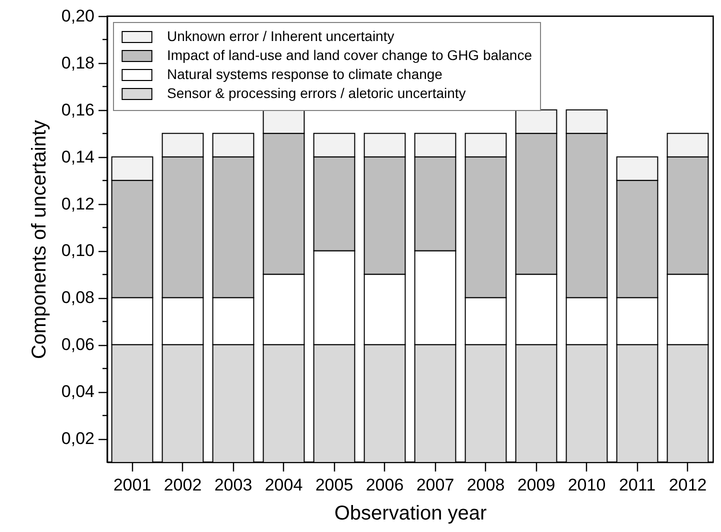 The image size is (721, 532). What do you see at coordinates (435, 485) in the screenshot?
I see `x-tick-label: 2007` at bounding box center [435, 485].